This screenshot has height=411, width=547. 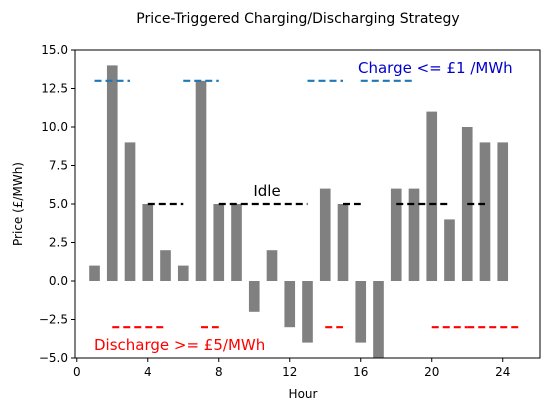 What do you see at coordinates (58, 204) in the screenshot?
I see `y-tick-label: 5.0` at bounding box center [58, 204].